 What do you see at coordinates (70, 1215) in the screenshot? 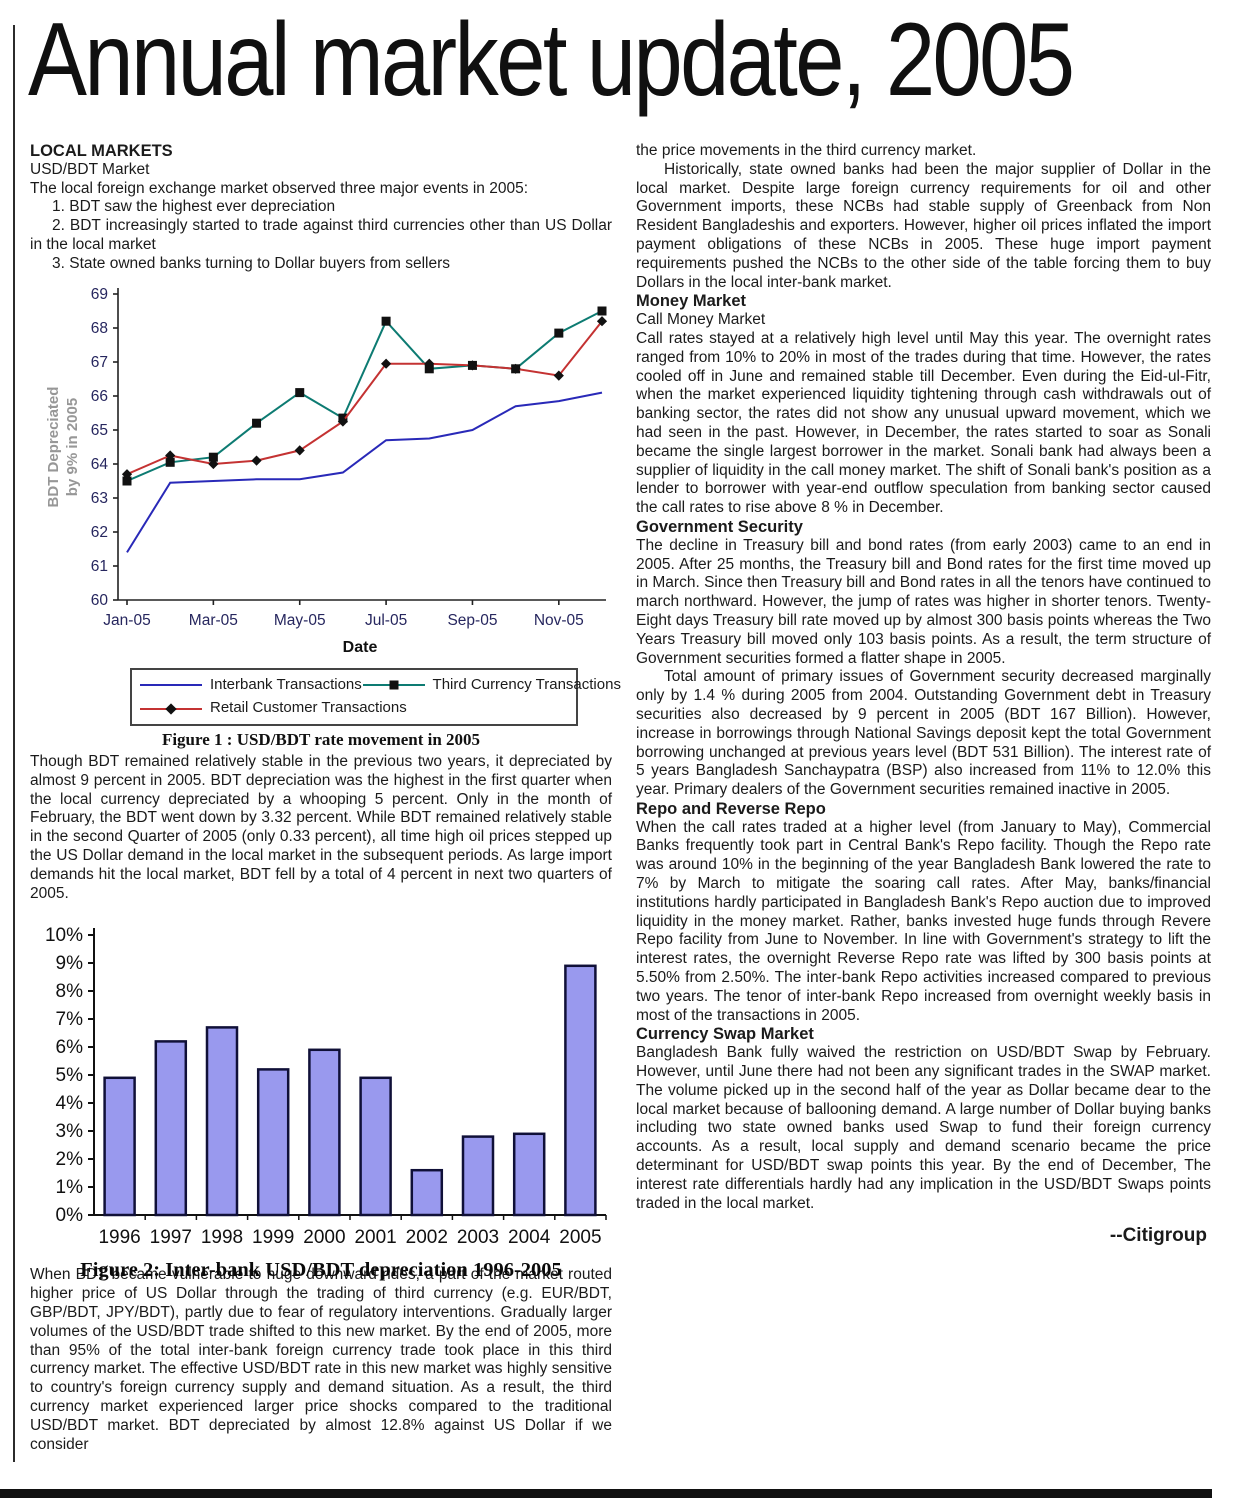
I see `svg-text: 0%` at bounding box center [70, 1215].